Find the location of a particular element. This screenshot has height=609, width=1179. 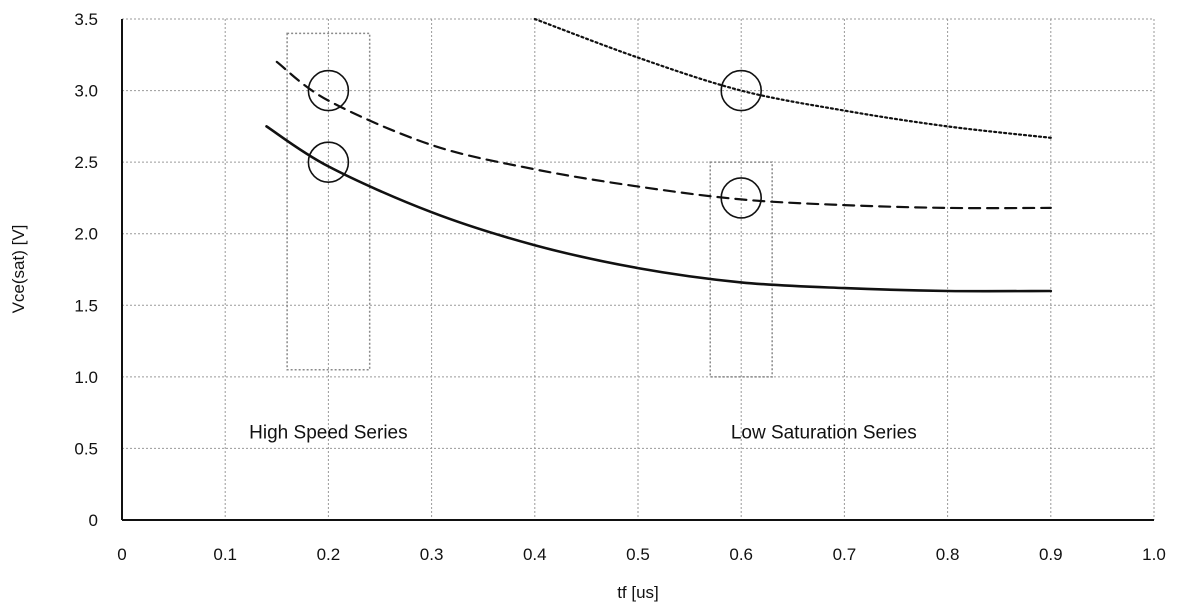

x-tick-label: 0.4 is located at coordinates (535, 554).